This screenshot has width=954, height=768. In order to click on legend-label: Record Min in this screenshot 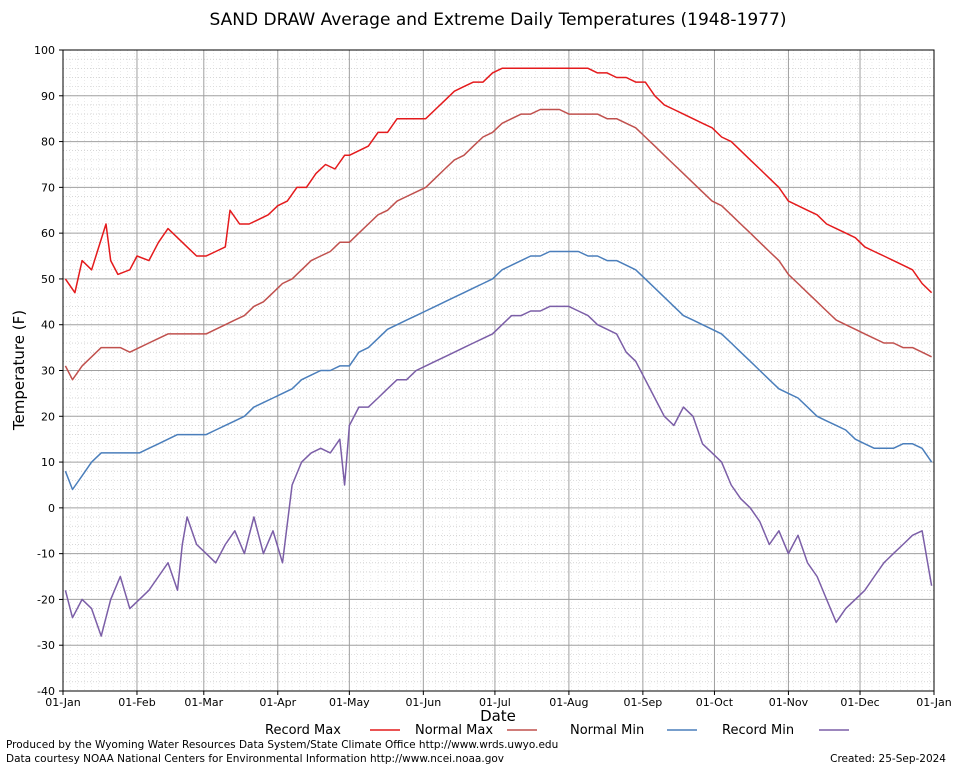, I will do `click(758, 730)`.